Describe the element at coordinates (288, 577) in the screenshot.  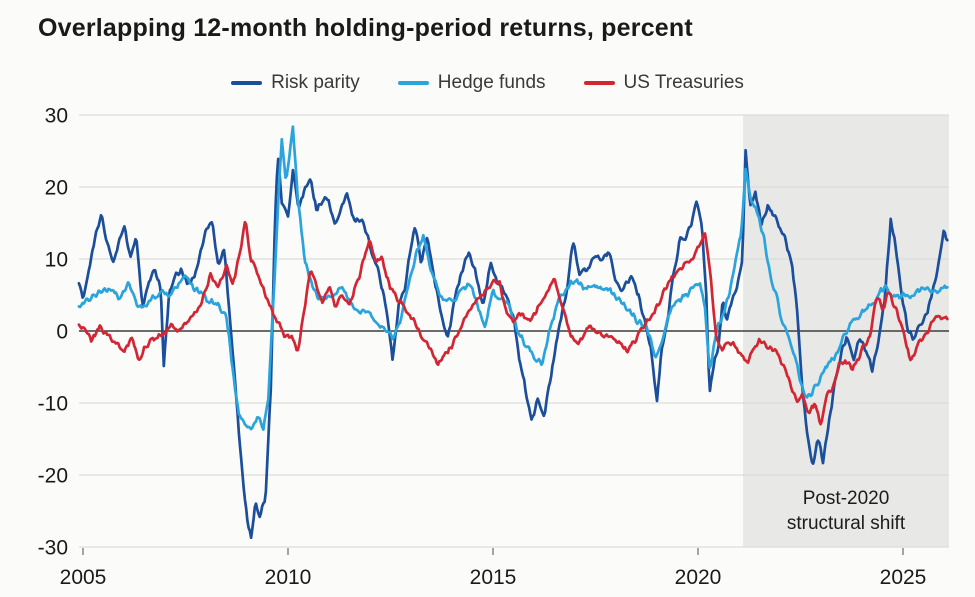
I see `x-tick-label: 2010` at that location.